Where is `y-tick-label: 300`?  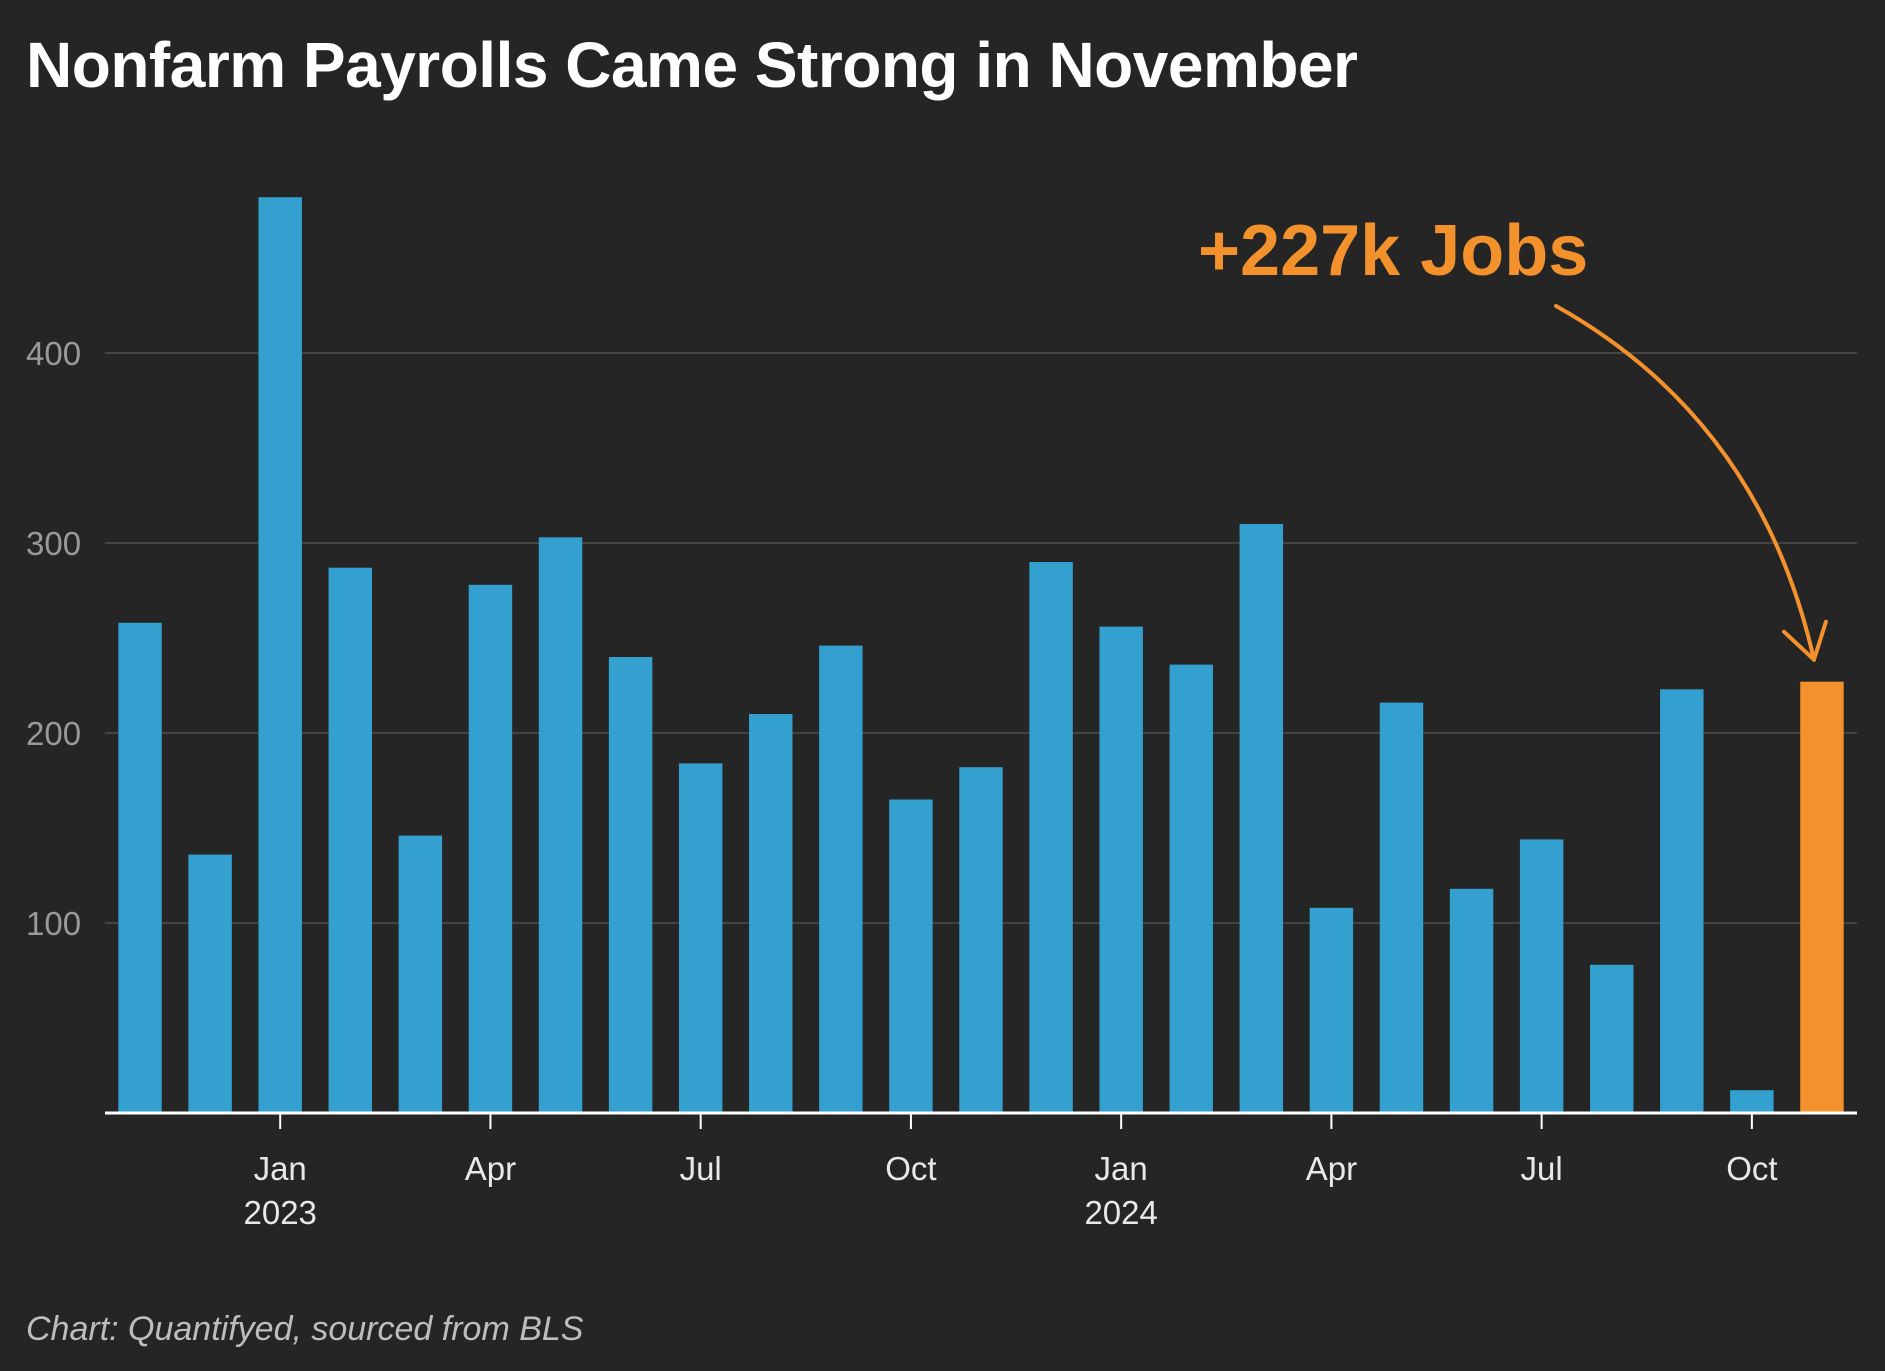
y-tick-label: 300 is located at coordinates (53, 543).